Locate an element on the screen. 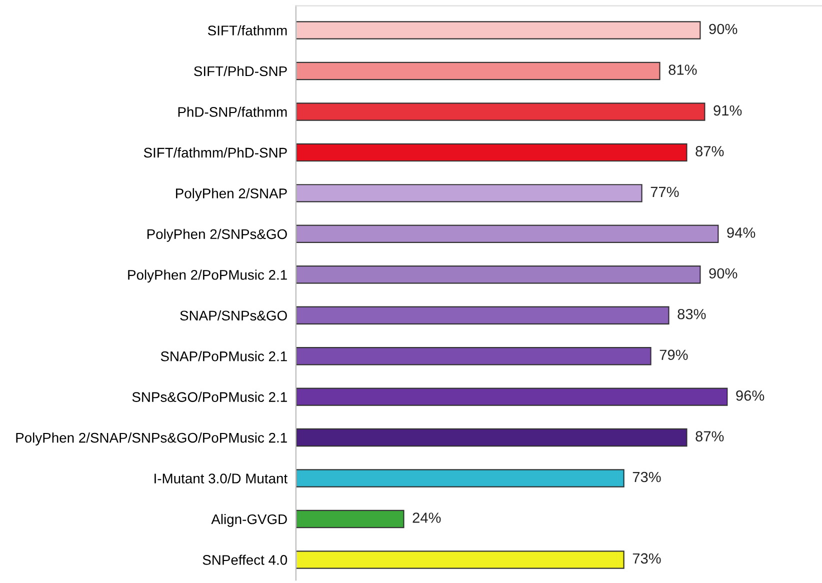  data-label: 77% is located at coordinates (664, 192).